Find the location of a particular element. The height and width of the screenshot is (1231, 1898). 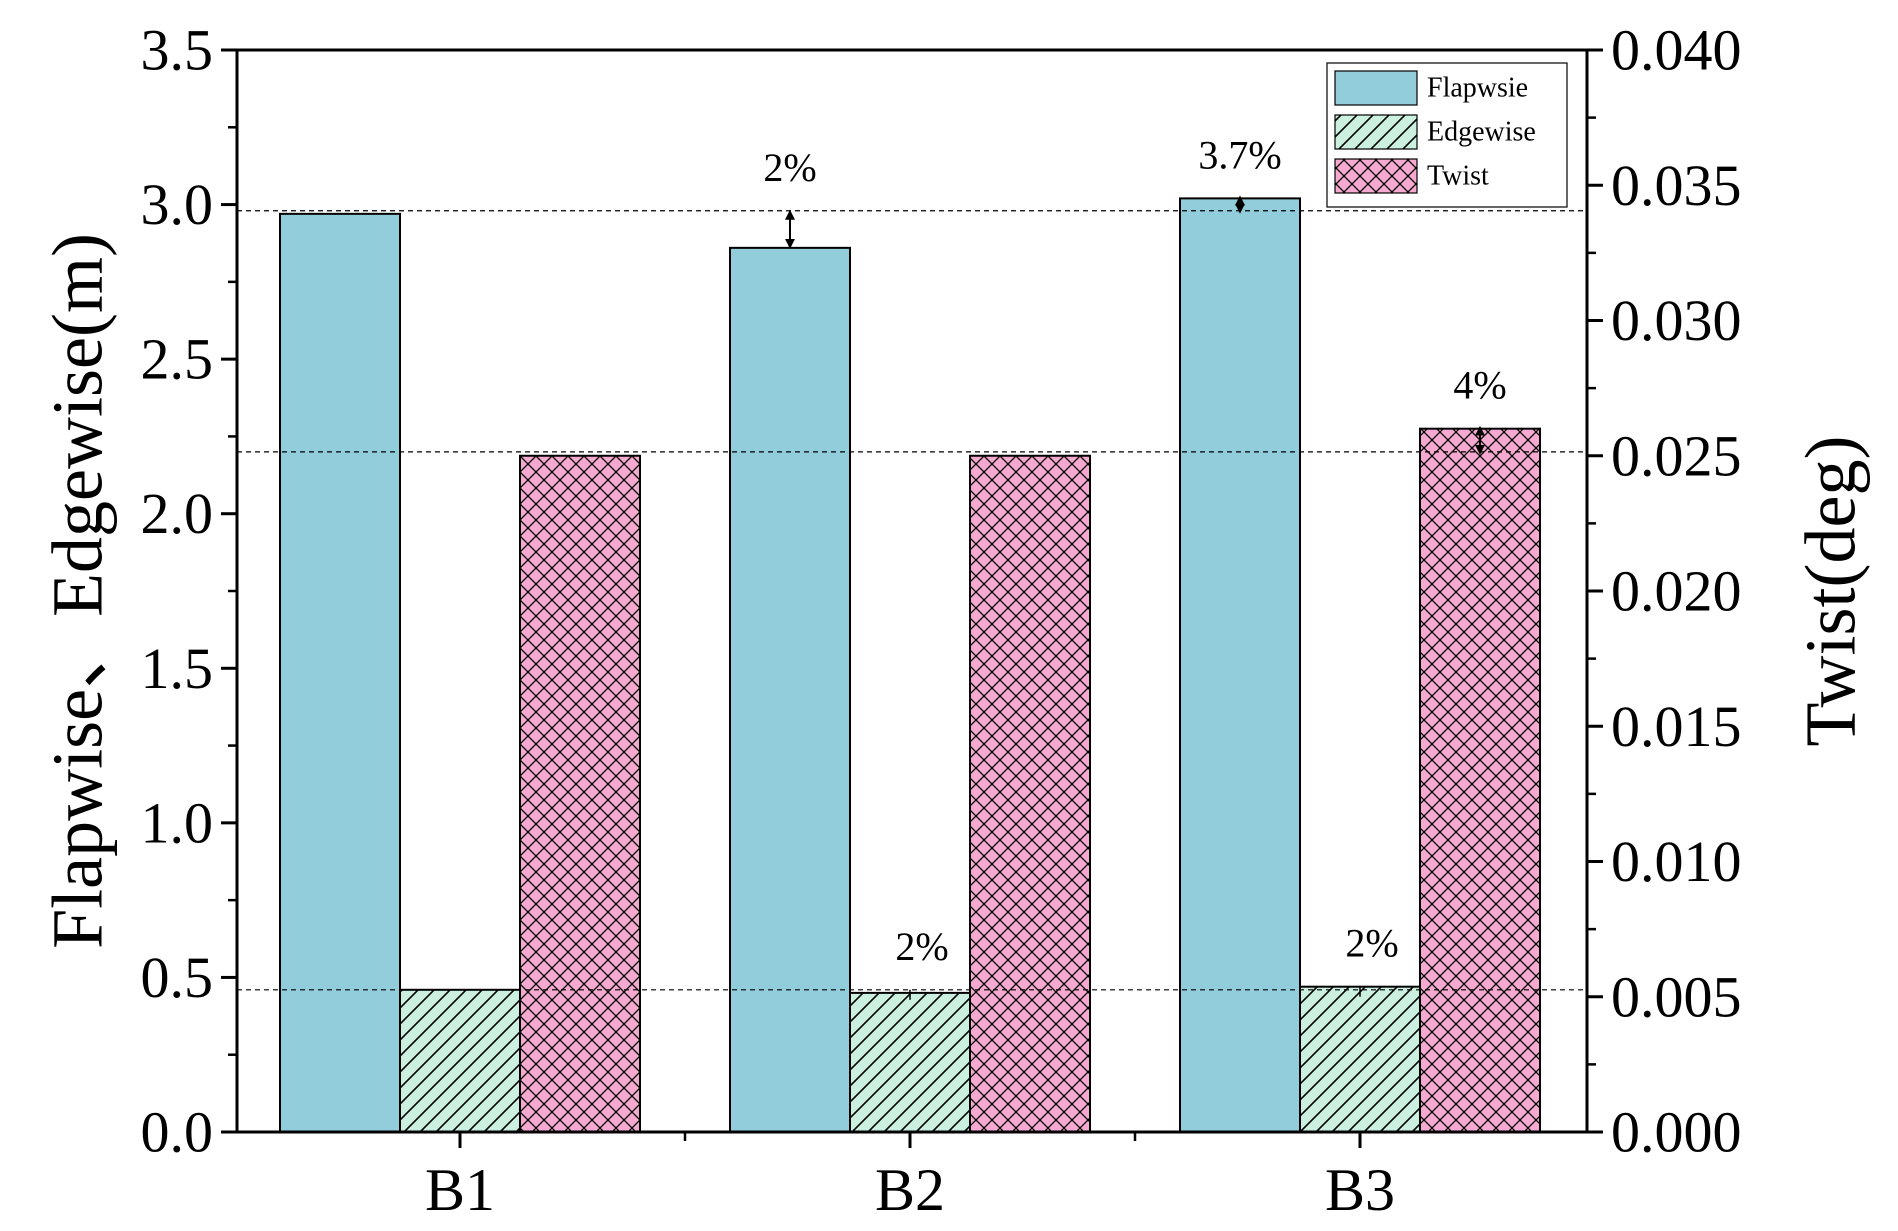

x-tick-label: B2 is located at coordinates (910, 1190).